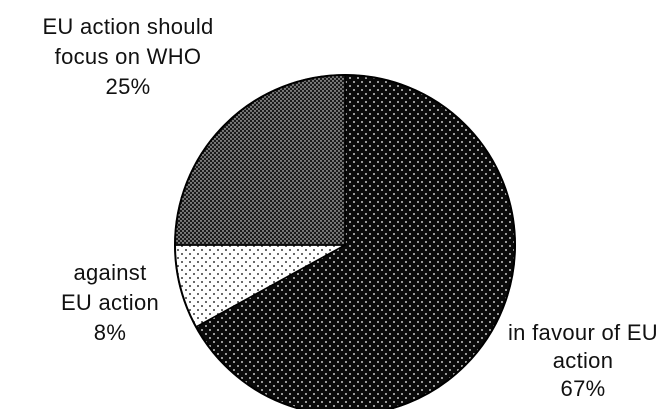 This screenshot has width=672, height=409. What do you see at coordinates (128, 56) in the screenshot?
I see `slice-label-2-line-1: focus on WHO` at bounding box center [128, 56].